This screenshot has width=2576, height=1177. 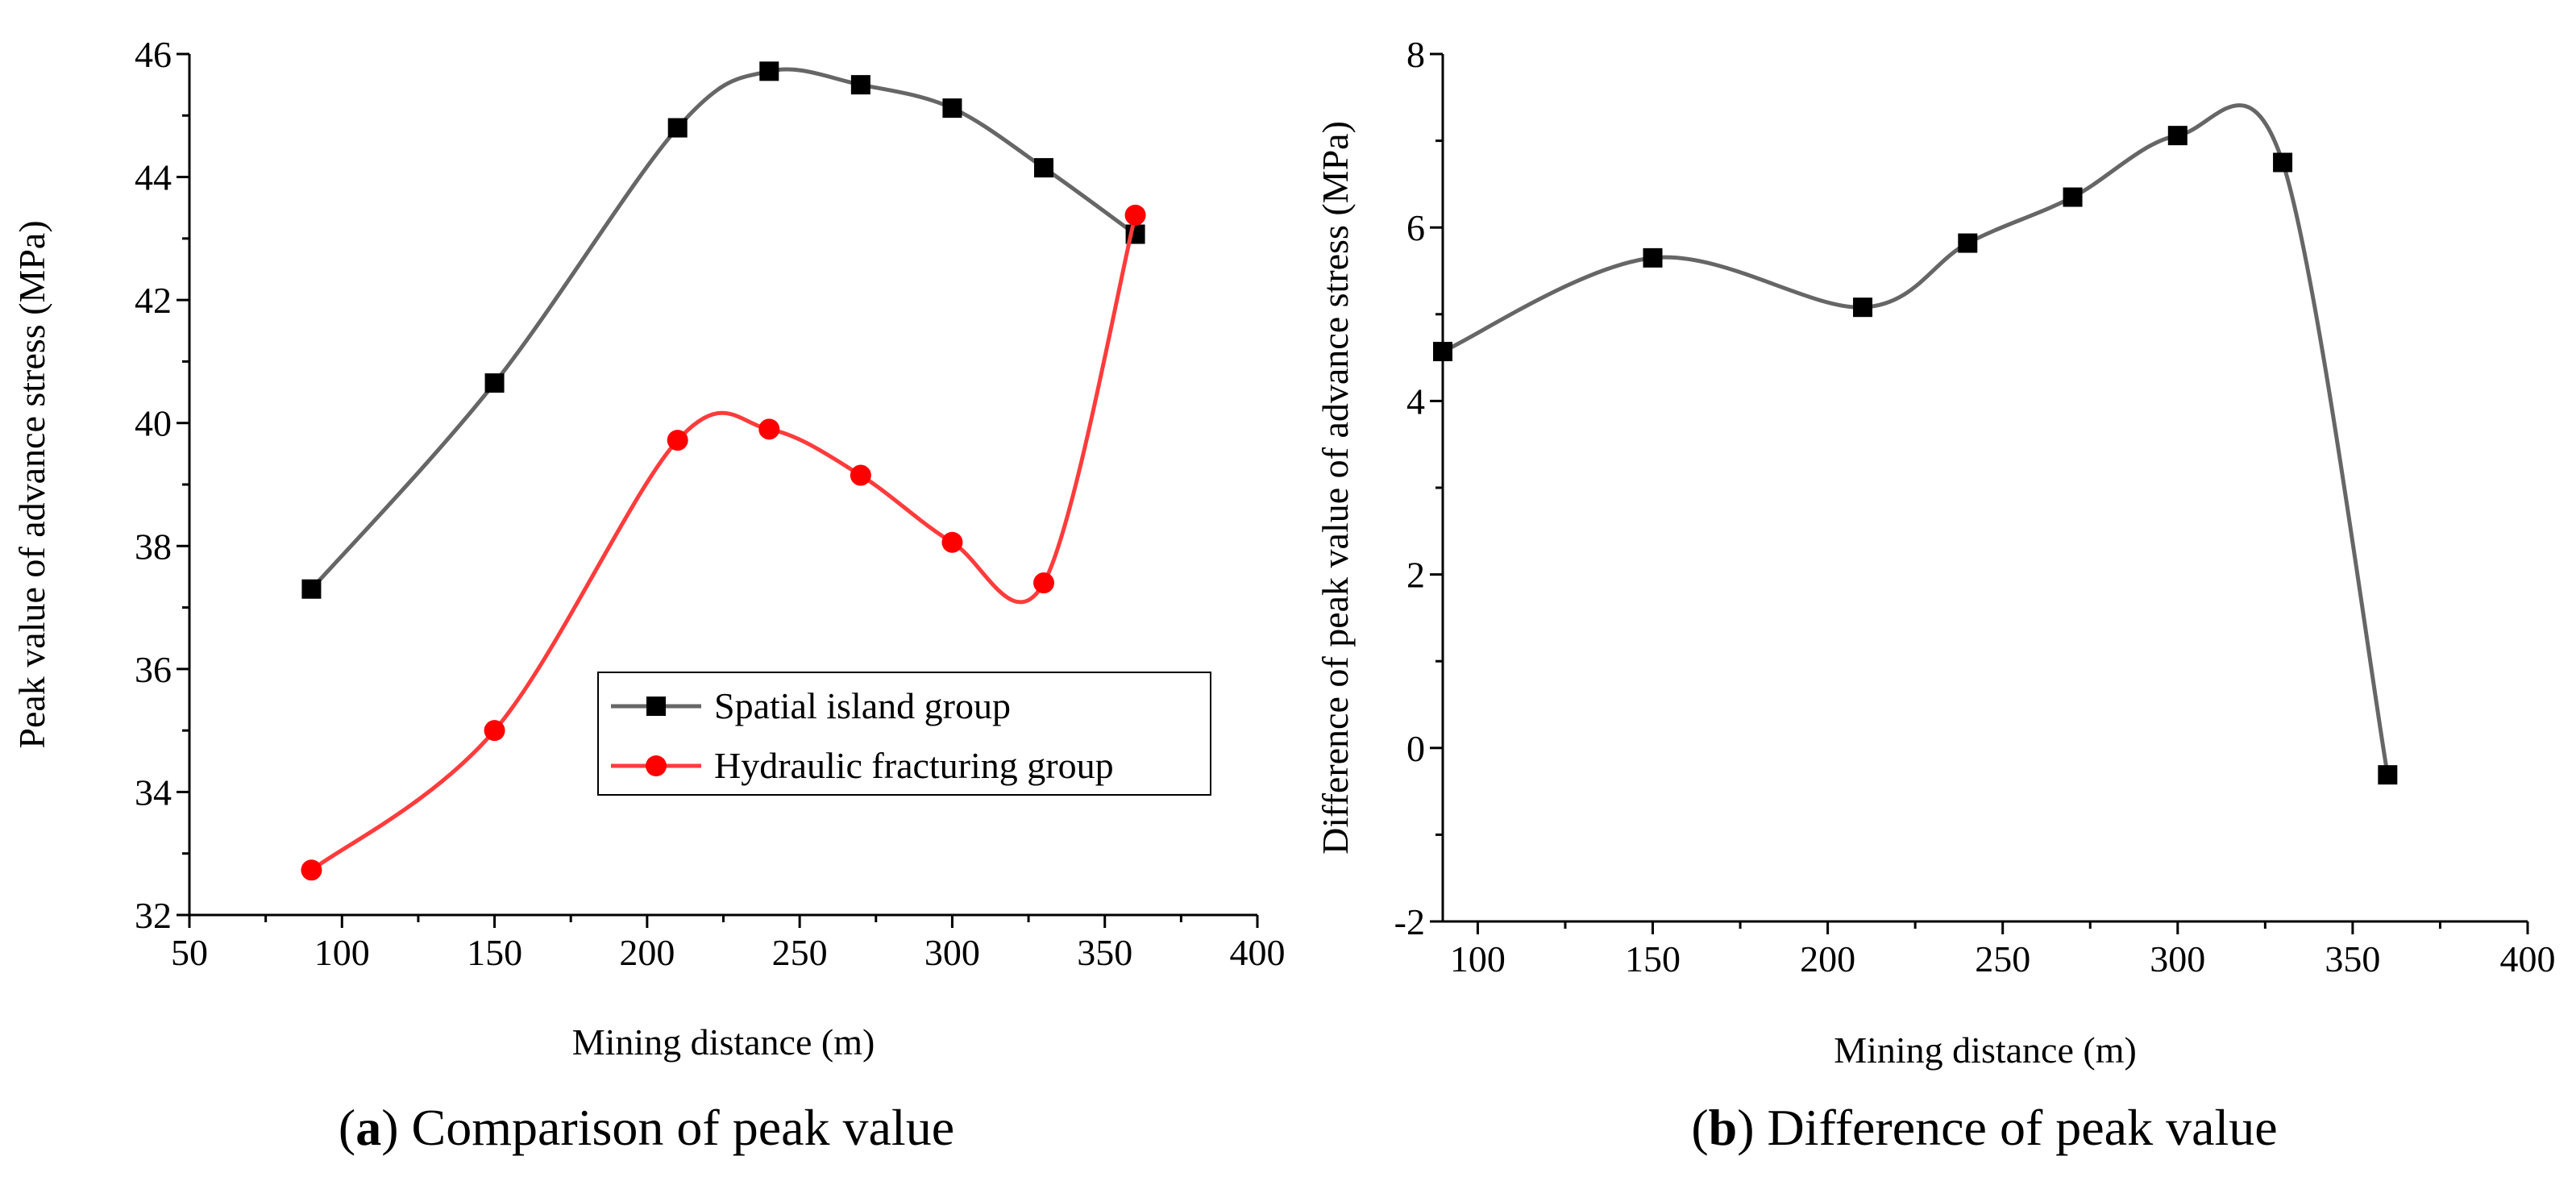 What do you see at coordinates (1258, 953) in the screenshot?
I see `chart-a-x-tick-label: 400` at bounding box center [1258, 953].